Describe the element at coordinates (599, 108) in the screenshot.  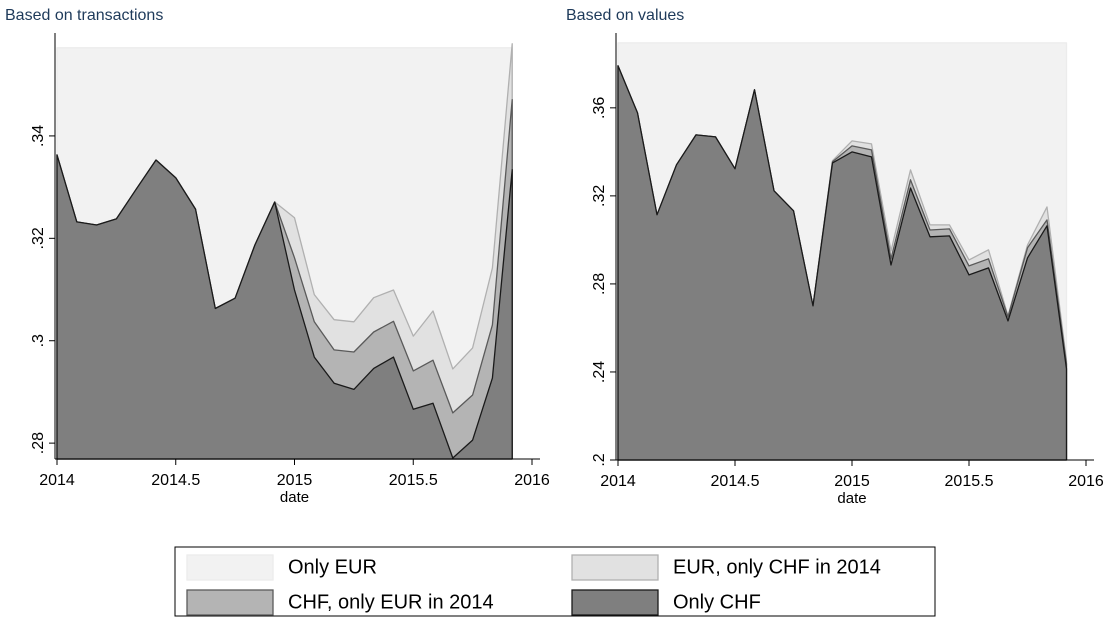
I see `y-tick-label: .36` at that location.